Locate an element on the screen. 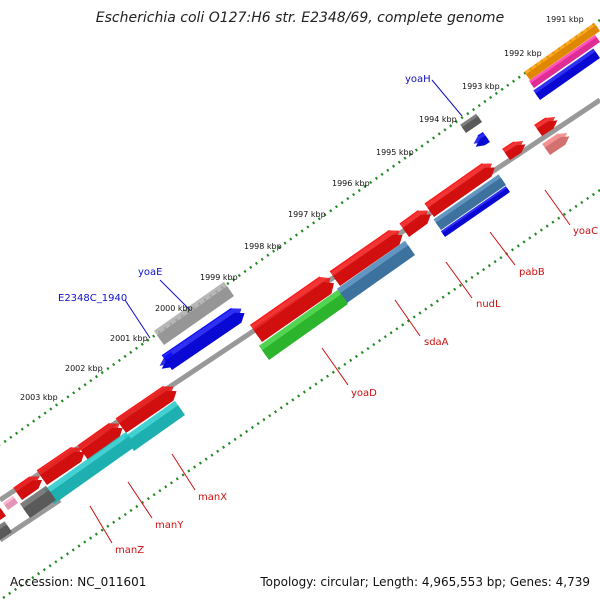 The width and height of the screenshot is (600, 600). gene-manX is located at coordinates (146, 409).